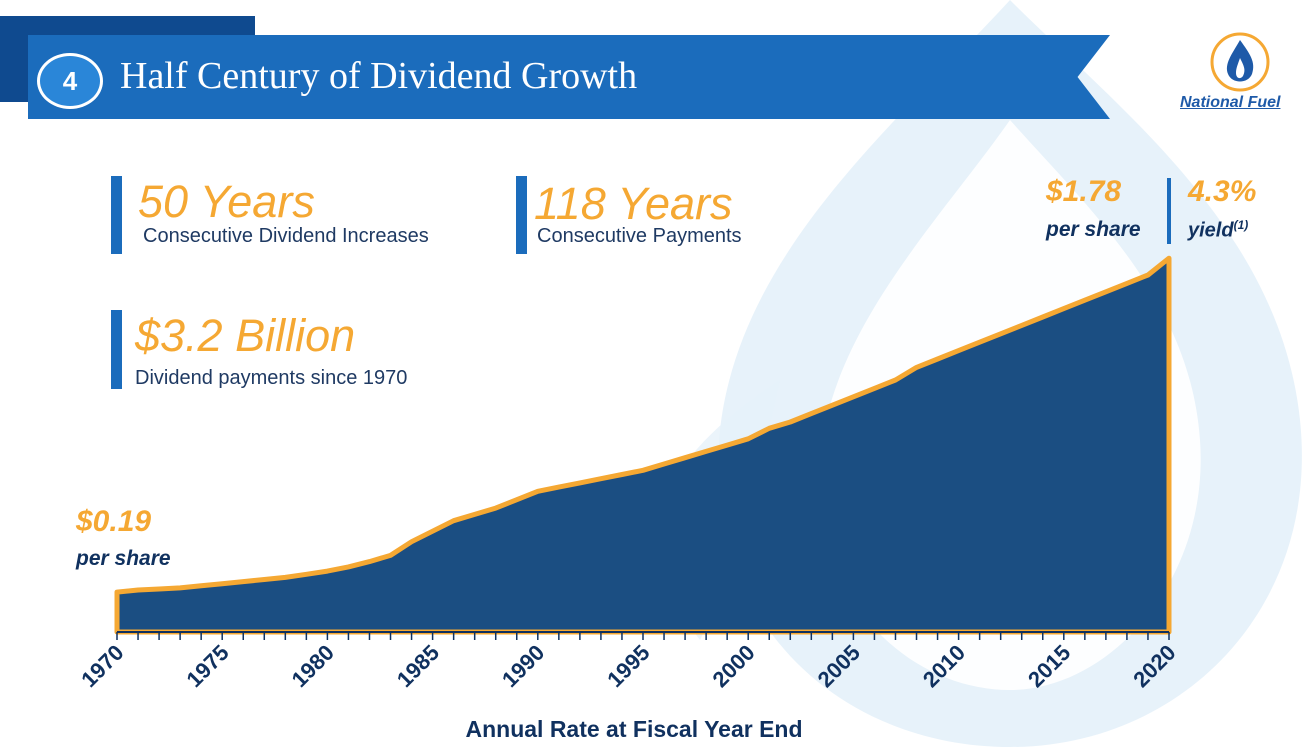  I want to click on x-tick-label: 2015, so click(1049, 666).